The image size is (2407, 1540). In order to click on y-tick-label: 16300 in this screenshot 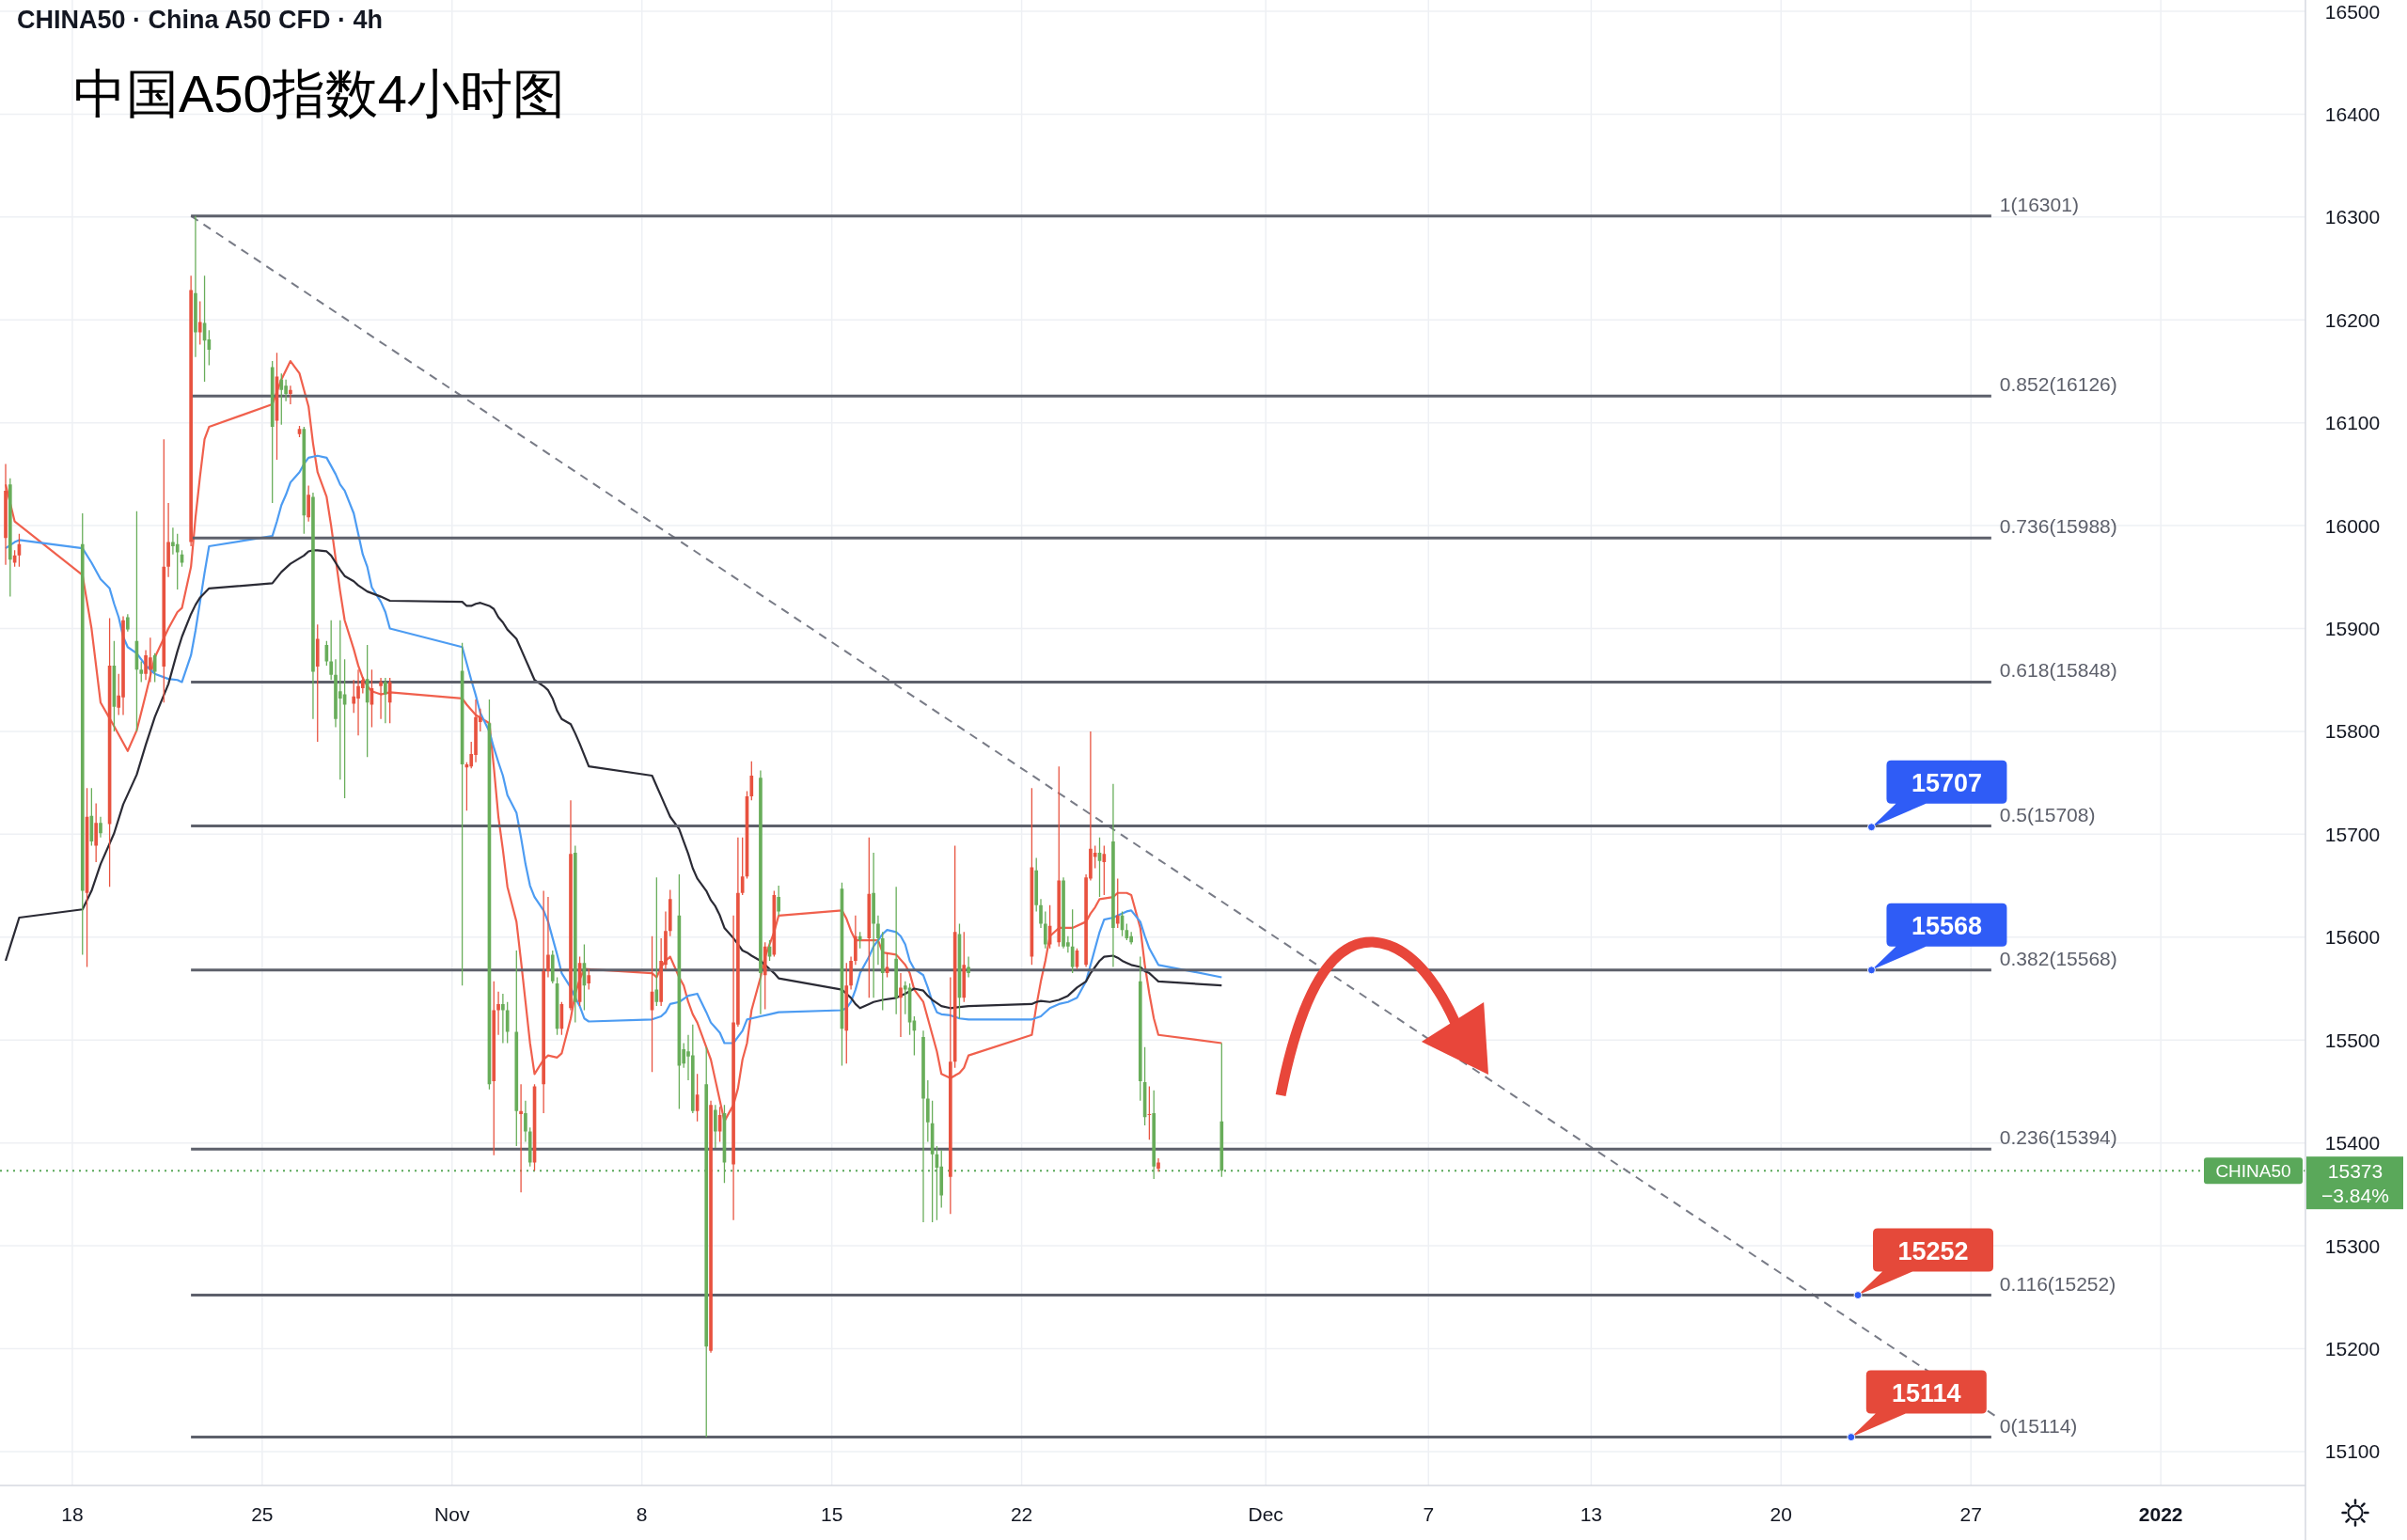, I will do `click(2352, 217)`.